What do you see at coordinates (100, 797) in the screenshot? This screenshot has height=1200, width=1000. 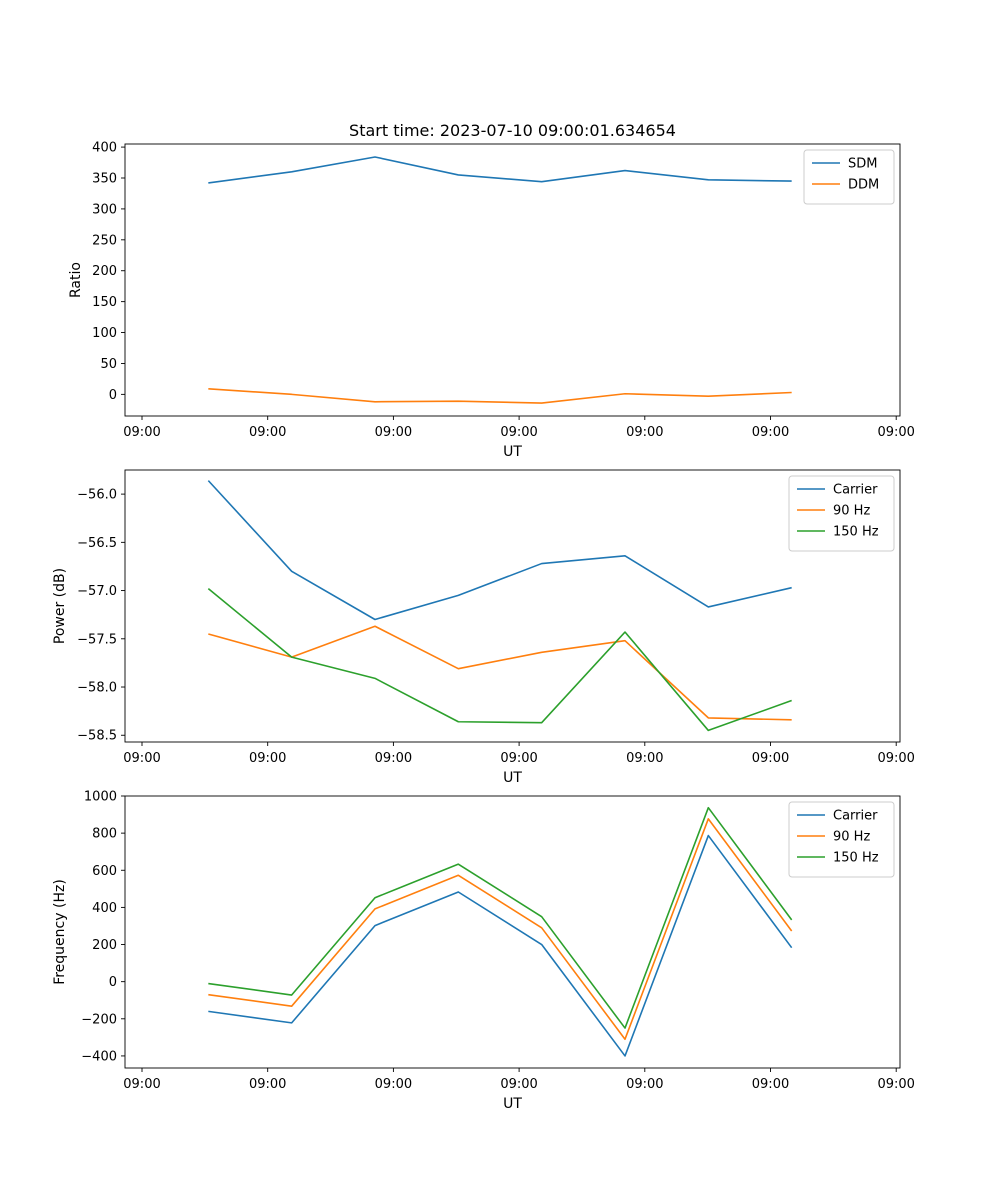 I see `y-tick-label: 1000` at bounding box center [100, 797].